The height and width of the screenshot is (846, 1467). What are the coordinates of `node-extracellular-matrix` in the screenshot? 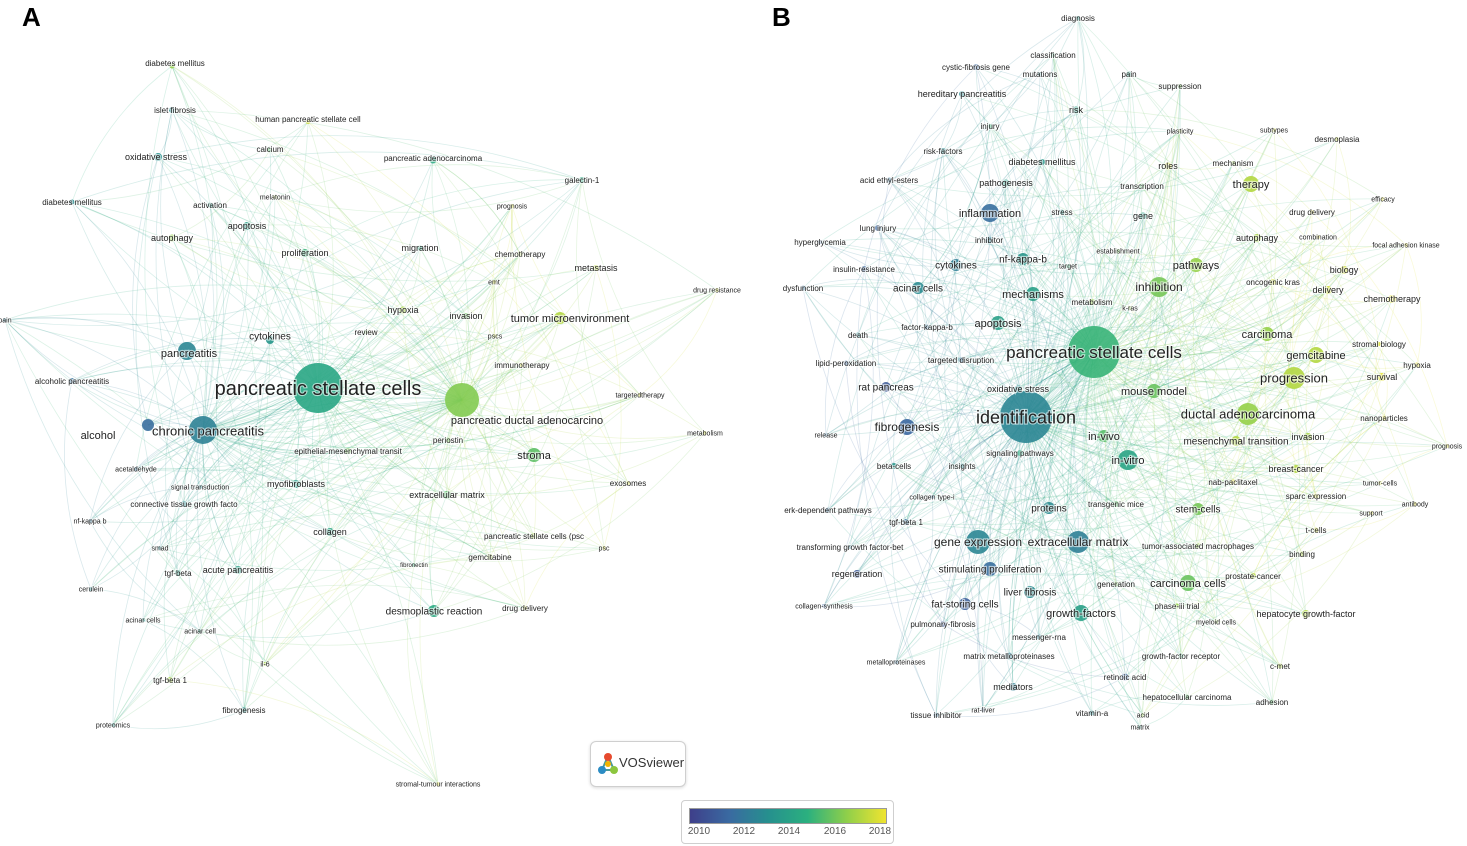 It's located at (447, 495).